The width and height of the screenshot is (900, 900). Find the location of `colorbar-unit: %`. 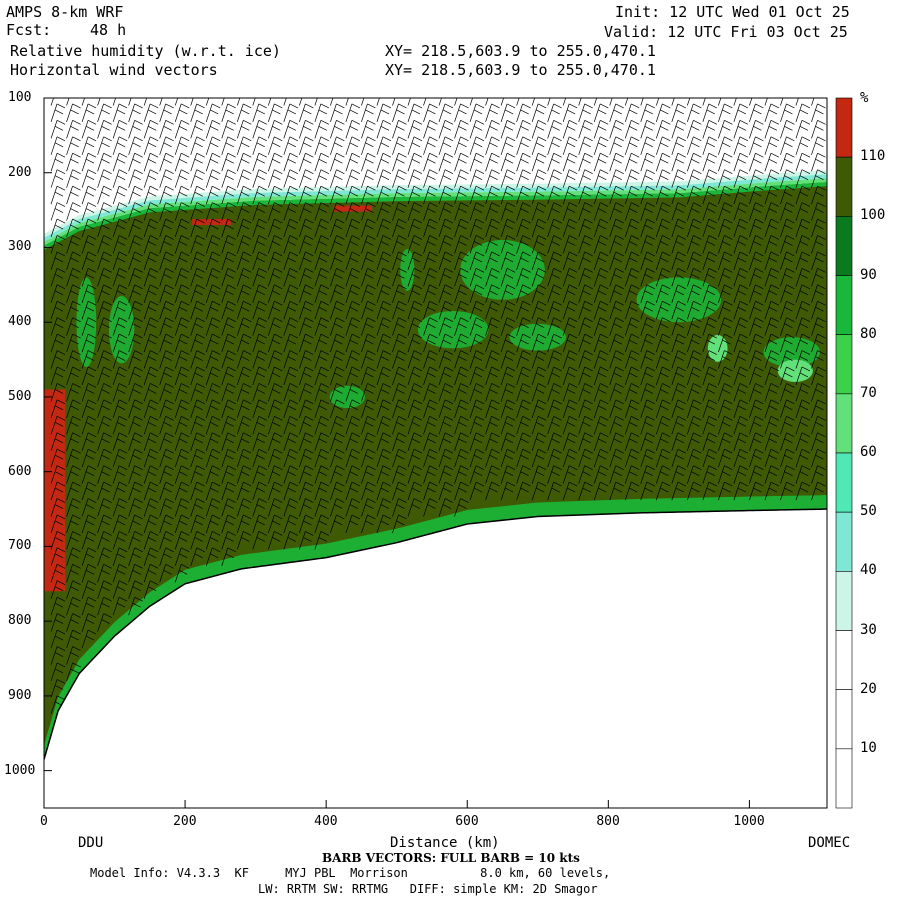

colorbar-unit: % is located at coordinates (864, 98).